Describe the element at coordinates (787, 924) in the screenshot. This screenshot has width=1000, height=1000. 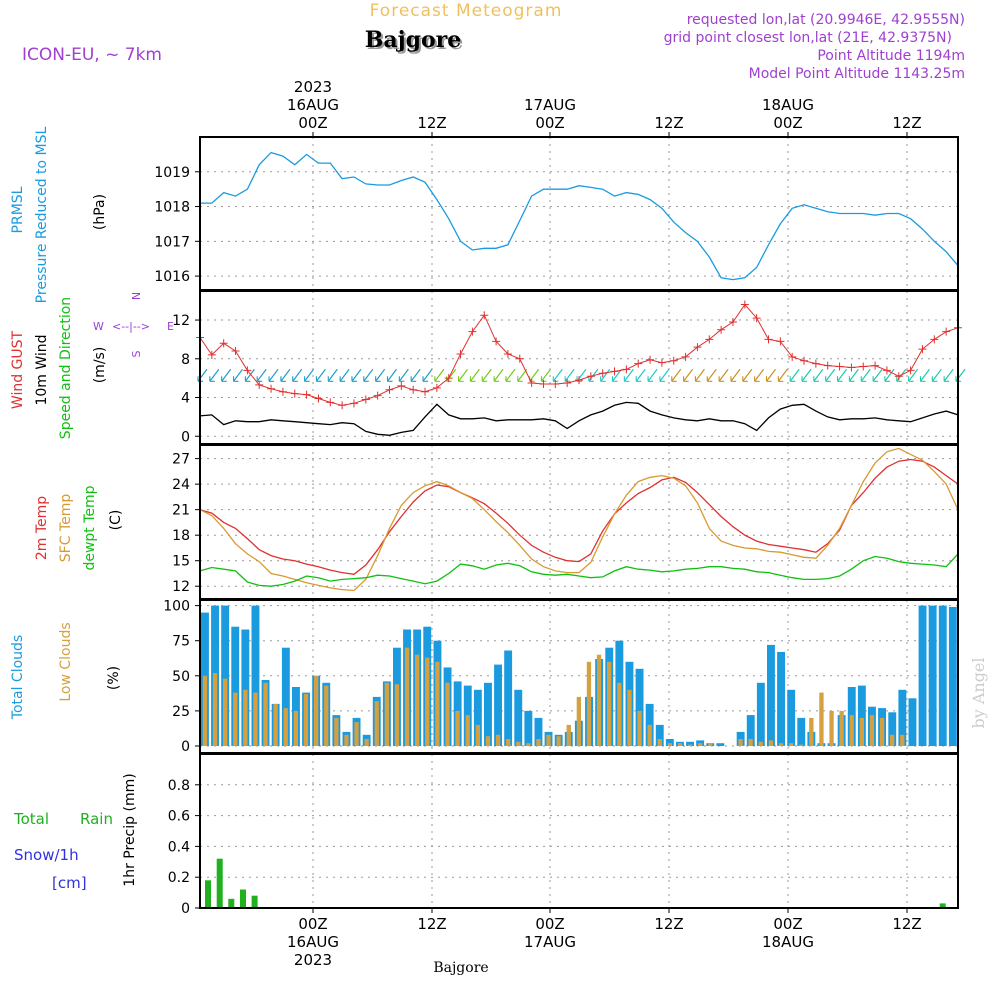
I see `bottom-time-label: 00Z` at that location.